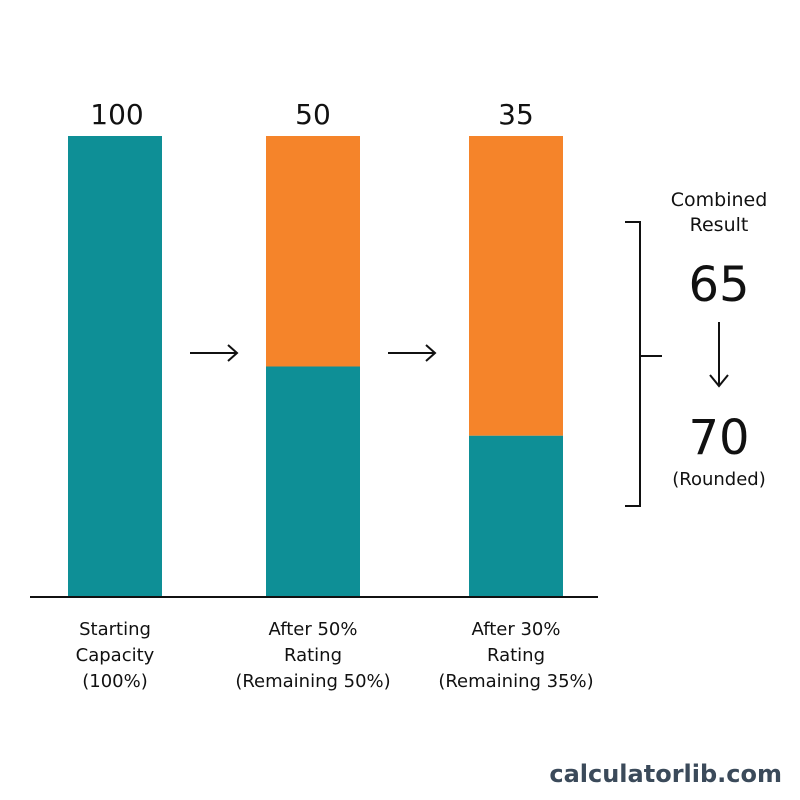  Describe the element at coordinates (312, 681) in the screenshot. I see `category-label-2-line-3: (Remaining 50%)` at that location.